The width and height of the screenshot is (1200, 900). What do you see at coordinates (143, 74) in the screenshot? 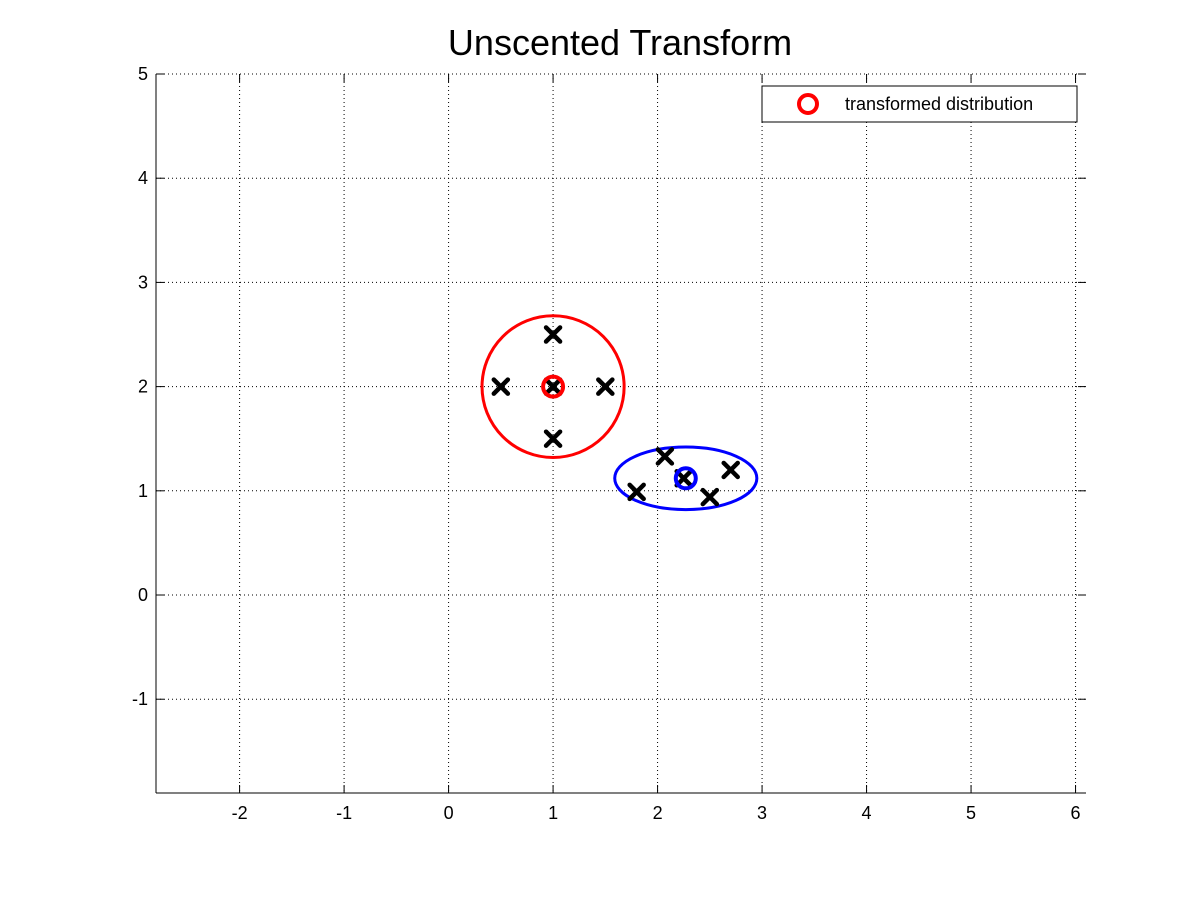
I see `y-tick-label: 5` at bounding box center [143, 74].